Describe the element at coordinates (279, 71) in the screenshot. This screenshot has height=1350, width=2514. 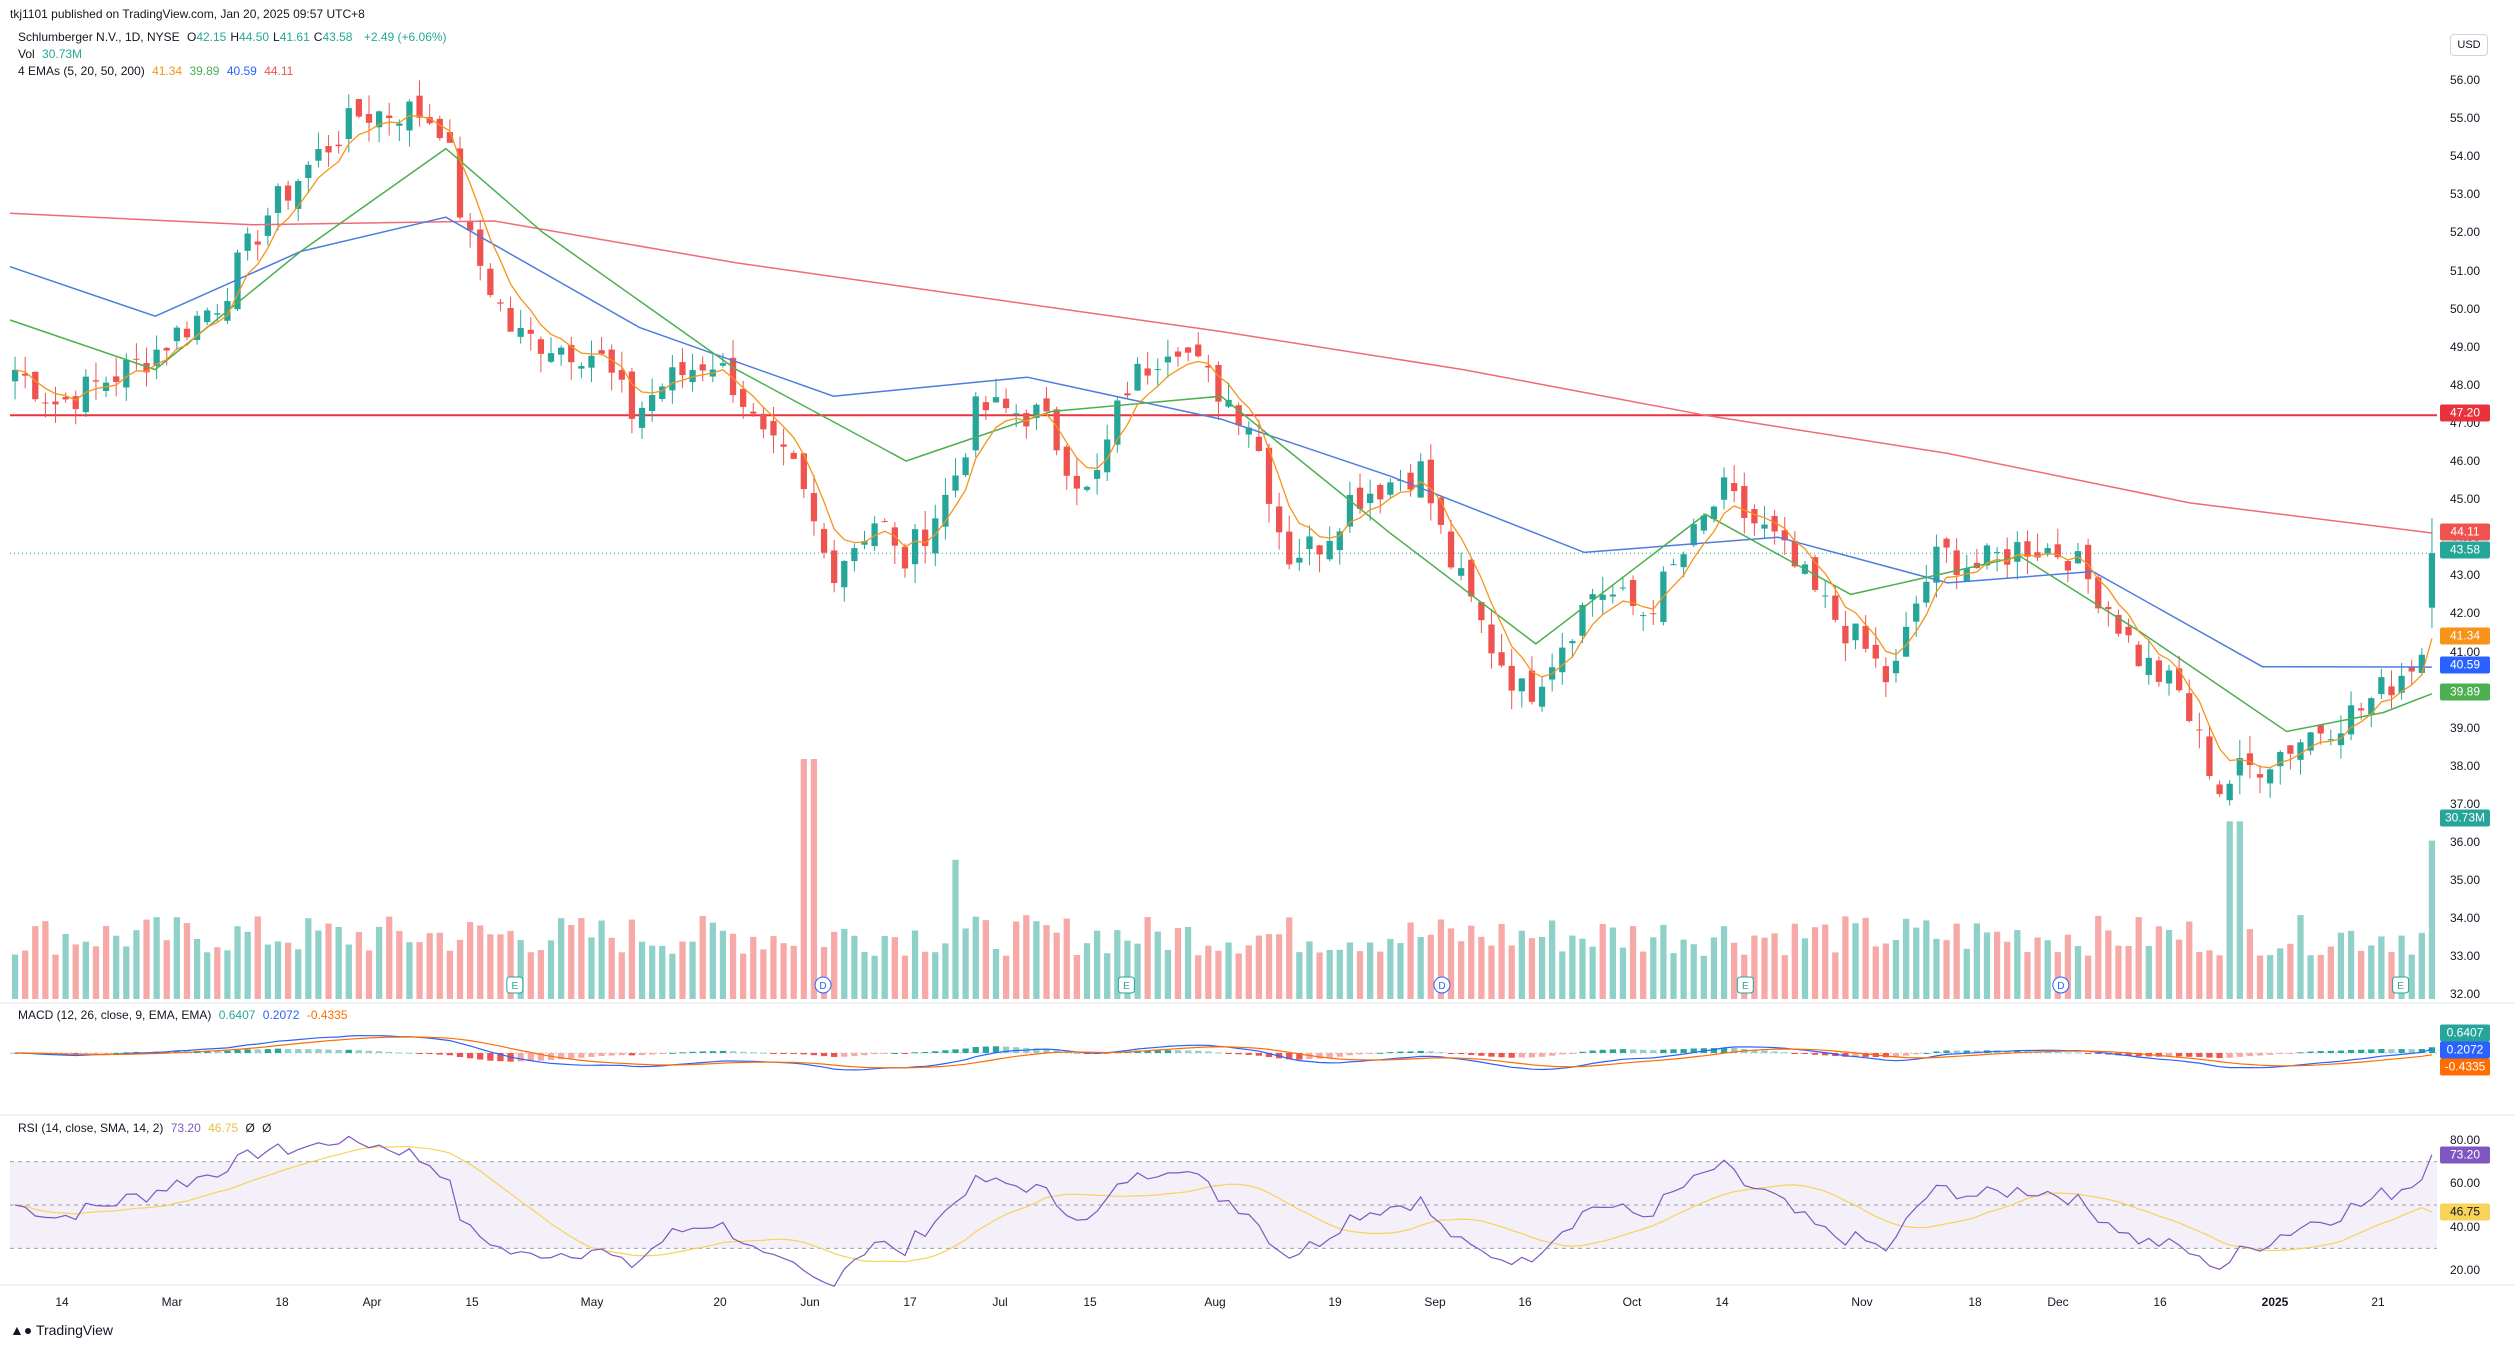
I see `ema200-value: 44.11` at that location.